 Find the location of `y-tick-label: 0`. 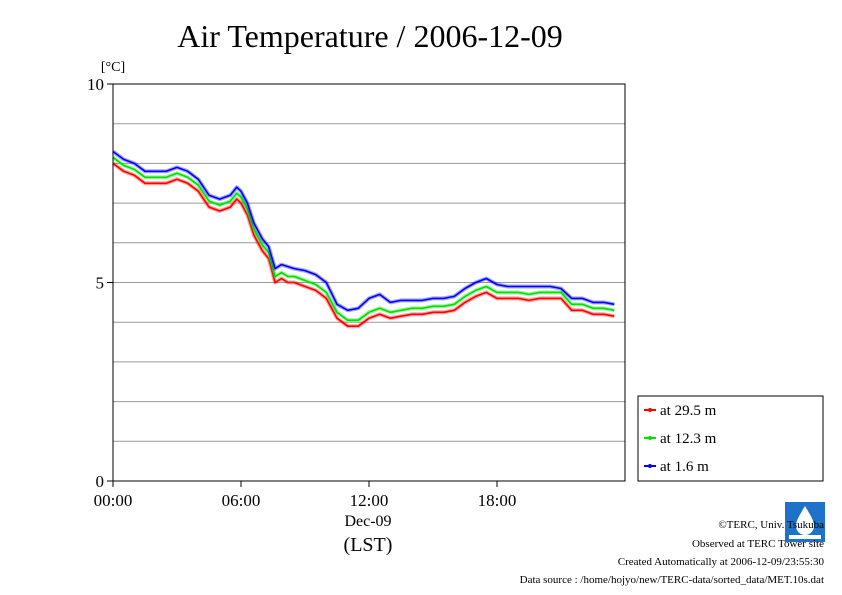

y-tick-label: 0 is located at coordinates (100, 481).